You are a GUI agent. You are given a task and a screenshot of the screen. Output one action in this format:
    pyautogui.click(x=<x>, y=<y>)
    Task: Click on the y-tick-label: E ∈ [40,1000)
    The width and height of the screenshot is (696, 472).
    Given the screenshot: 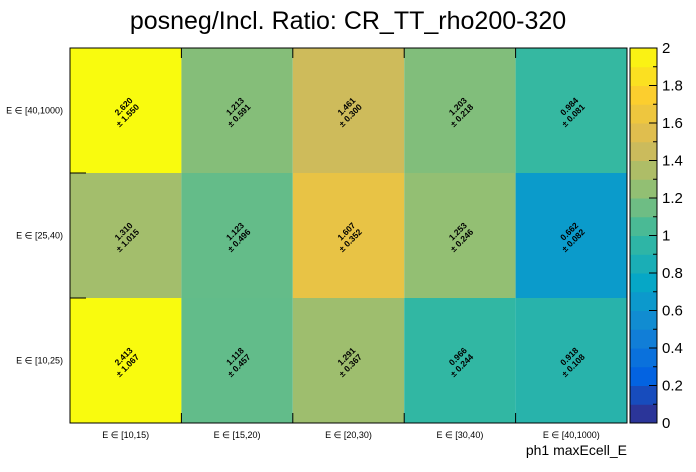 What is the action you would take?
    pyautogui.click(x=34, y=111)
    